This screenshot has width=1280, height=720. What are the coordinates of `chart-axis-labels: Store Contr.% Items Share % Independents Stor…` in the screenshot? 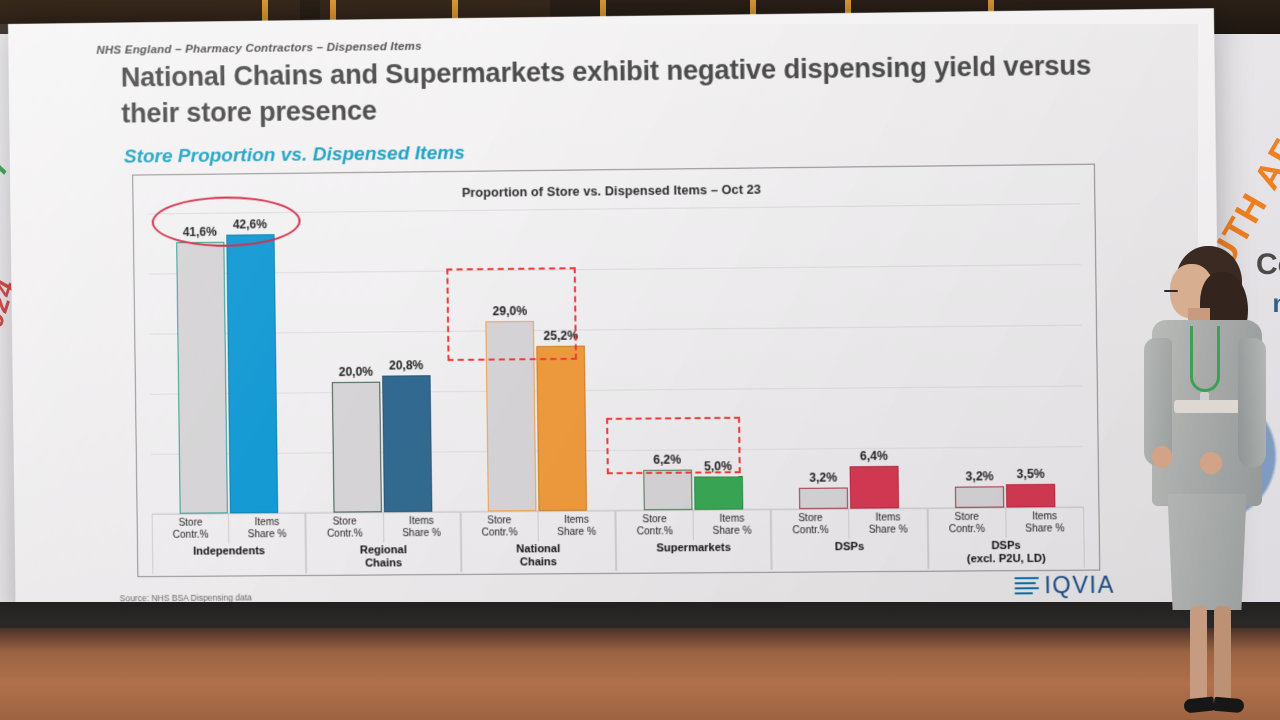 It's located at (618, 540).